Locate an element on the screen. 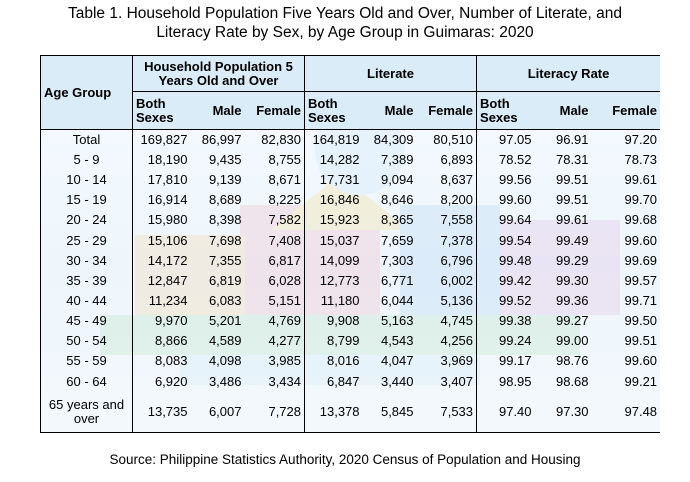 This screenshot has height=482, width=690. cell-rate-female: 78.73 is located at coordinates (641, 159).